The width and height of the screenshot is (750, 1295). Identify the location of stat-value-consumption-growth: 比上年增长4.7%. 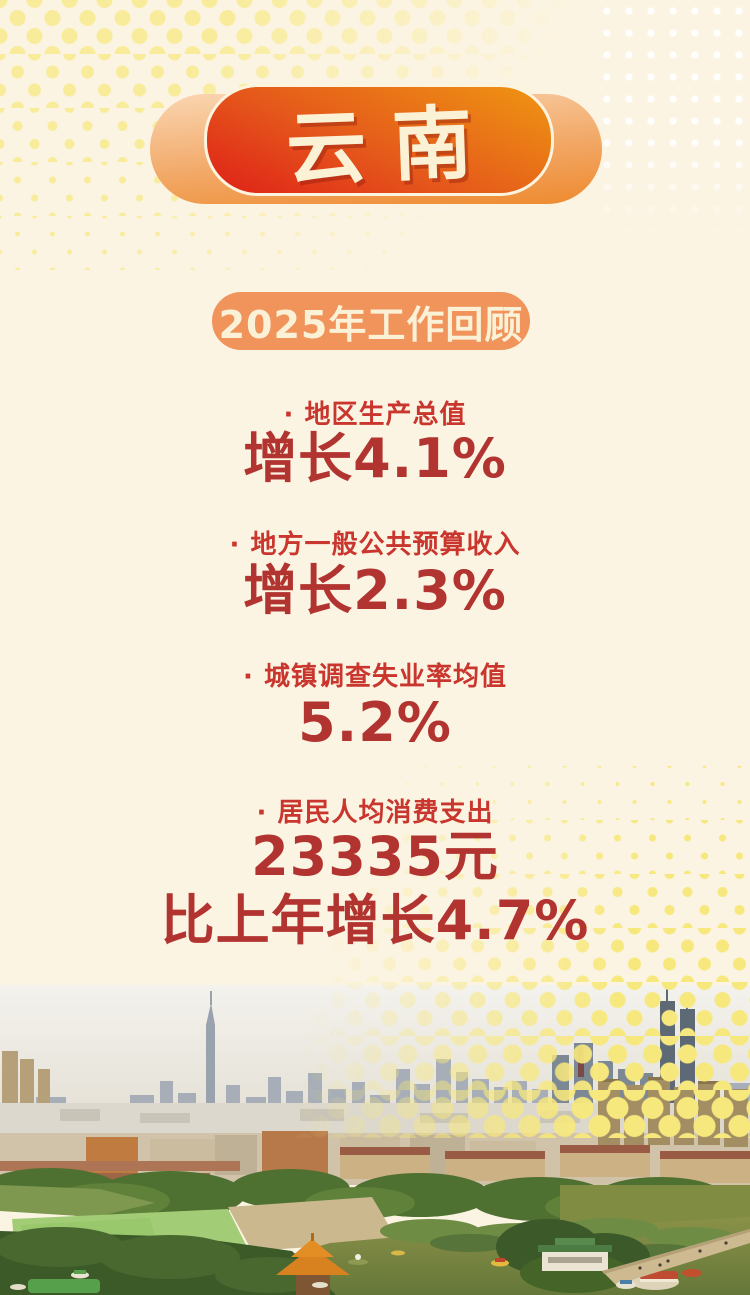
(375, 920).